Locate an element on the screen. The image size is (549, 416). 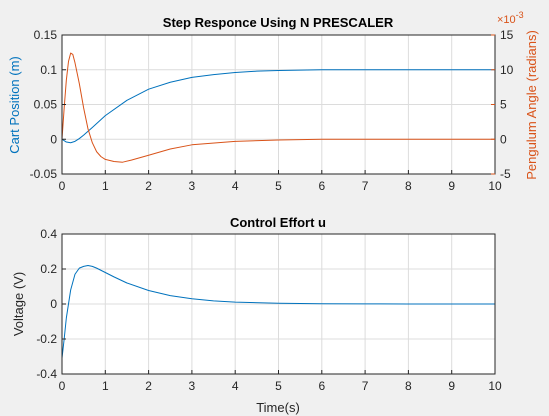
right-y-tick-label: 0 is located at coordinates (503, 139).